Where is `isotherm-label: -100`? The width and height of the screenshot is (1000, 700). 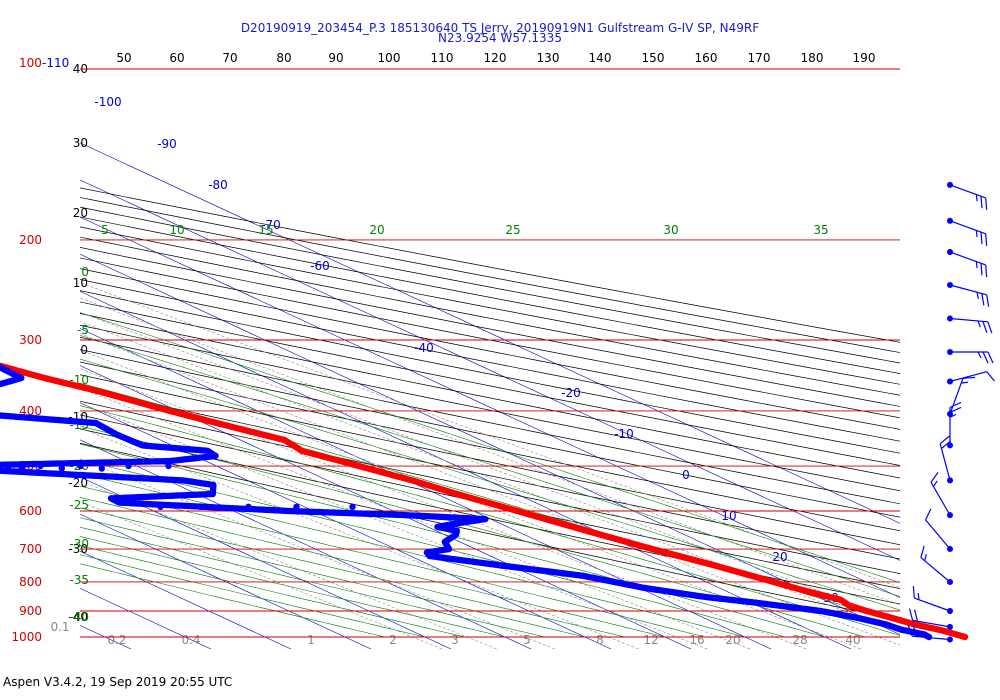
isotherm-label: -100 is located at coordinates (107, 102).